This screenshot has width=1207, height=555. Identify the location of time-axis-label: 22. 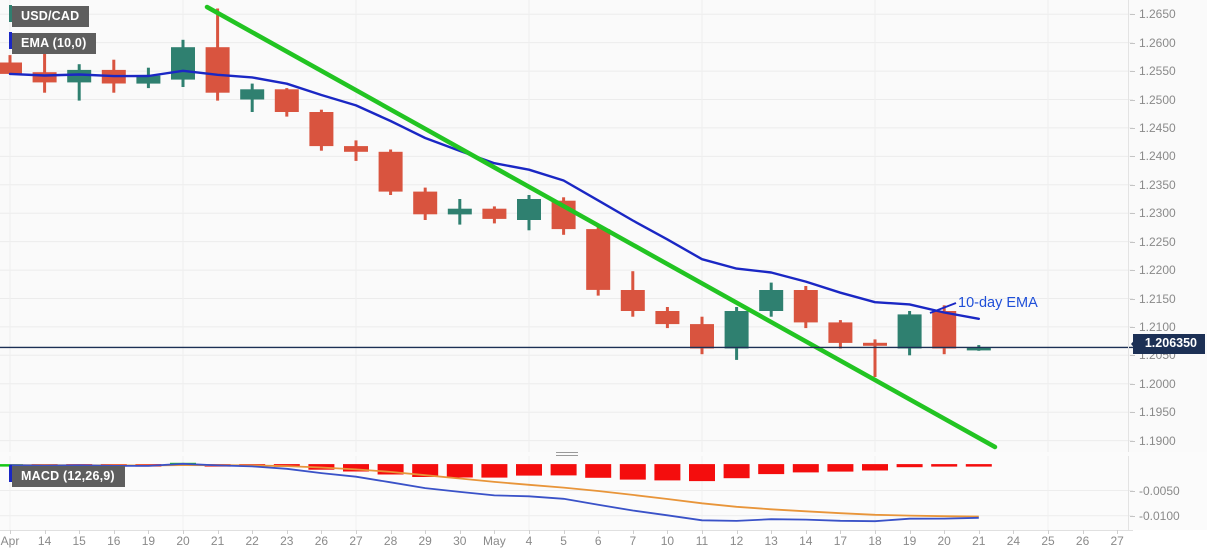
(252, 541).